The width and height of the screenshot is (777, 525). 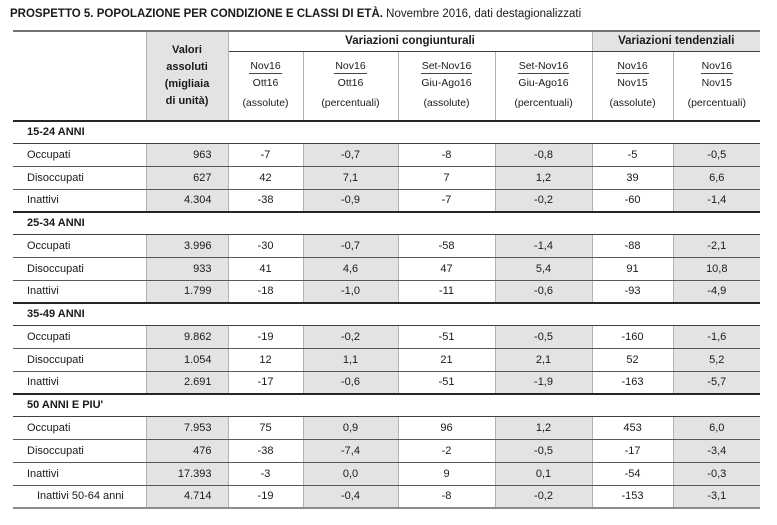 What do you see at coordinates (79, 76) in the screenshot?
I see `corner-cell` at bounding box center [79, 76].